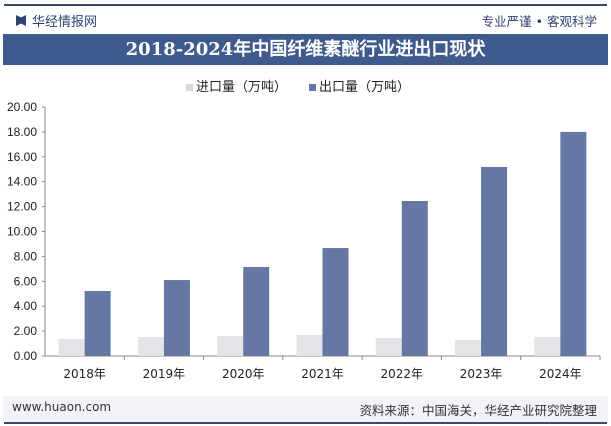  I want to click on y-tick-label: 14.00, so click(22, 182).